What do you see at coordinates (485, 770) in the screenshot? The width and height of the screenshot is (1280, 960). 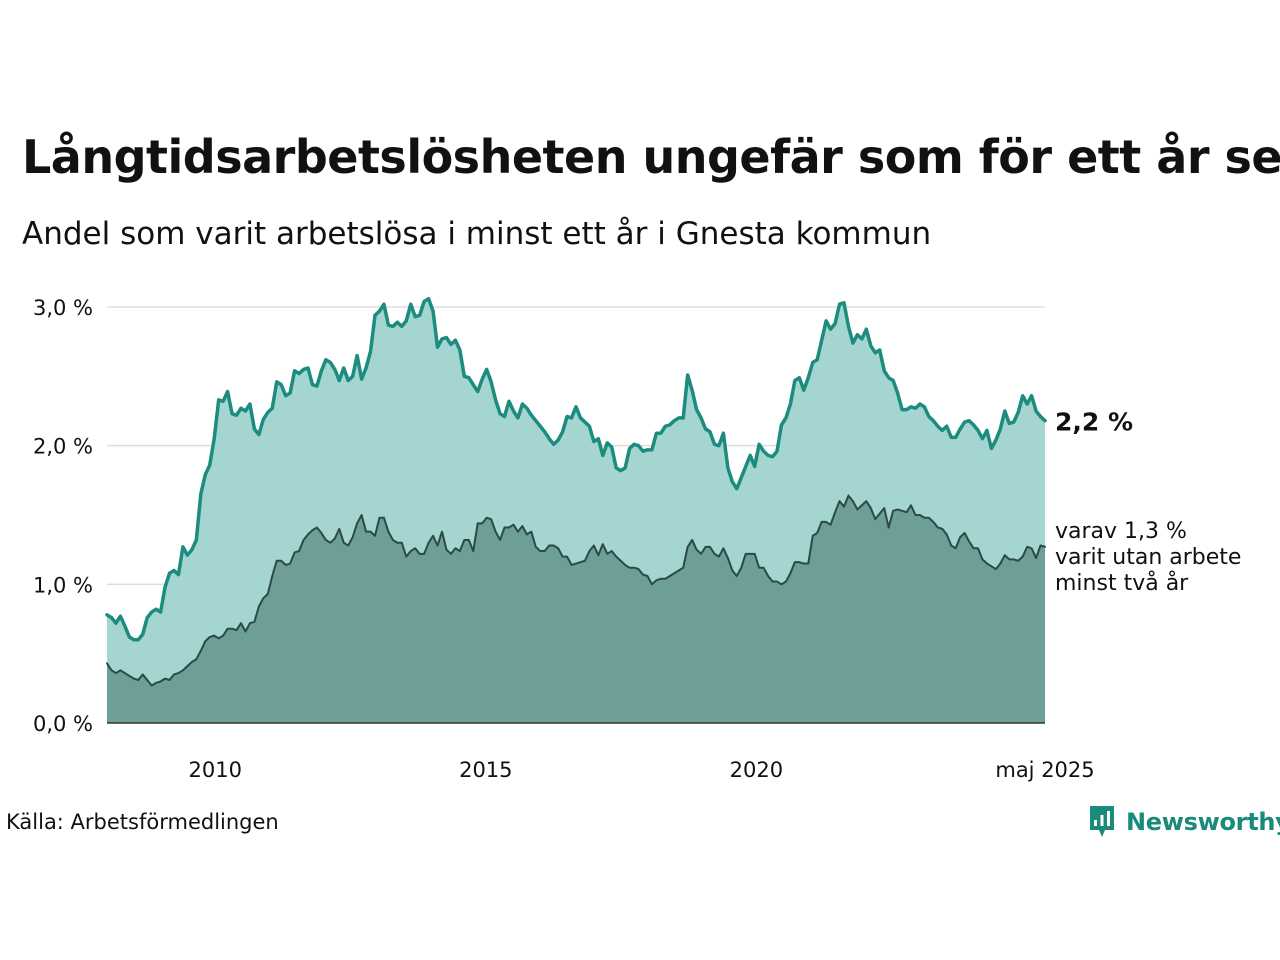 I see `x-tick-label: 2015` at bounding box center [485, 770].